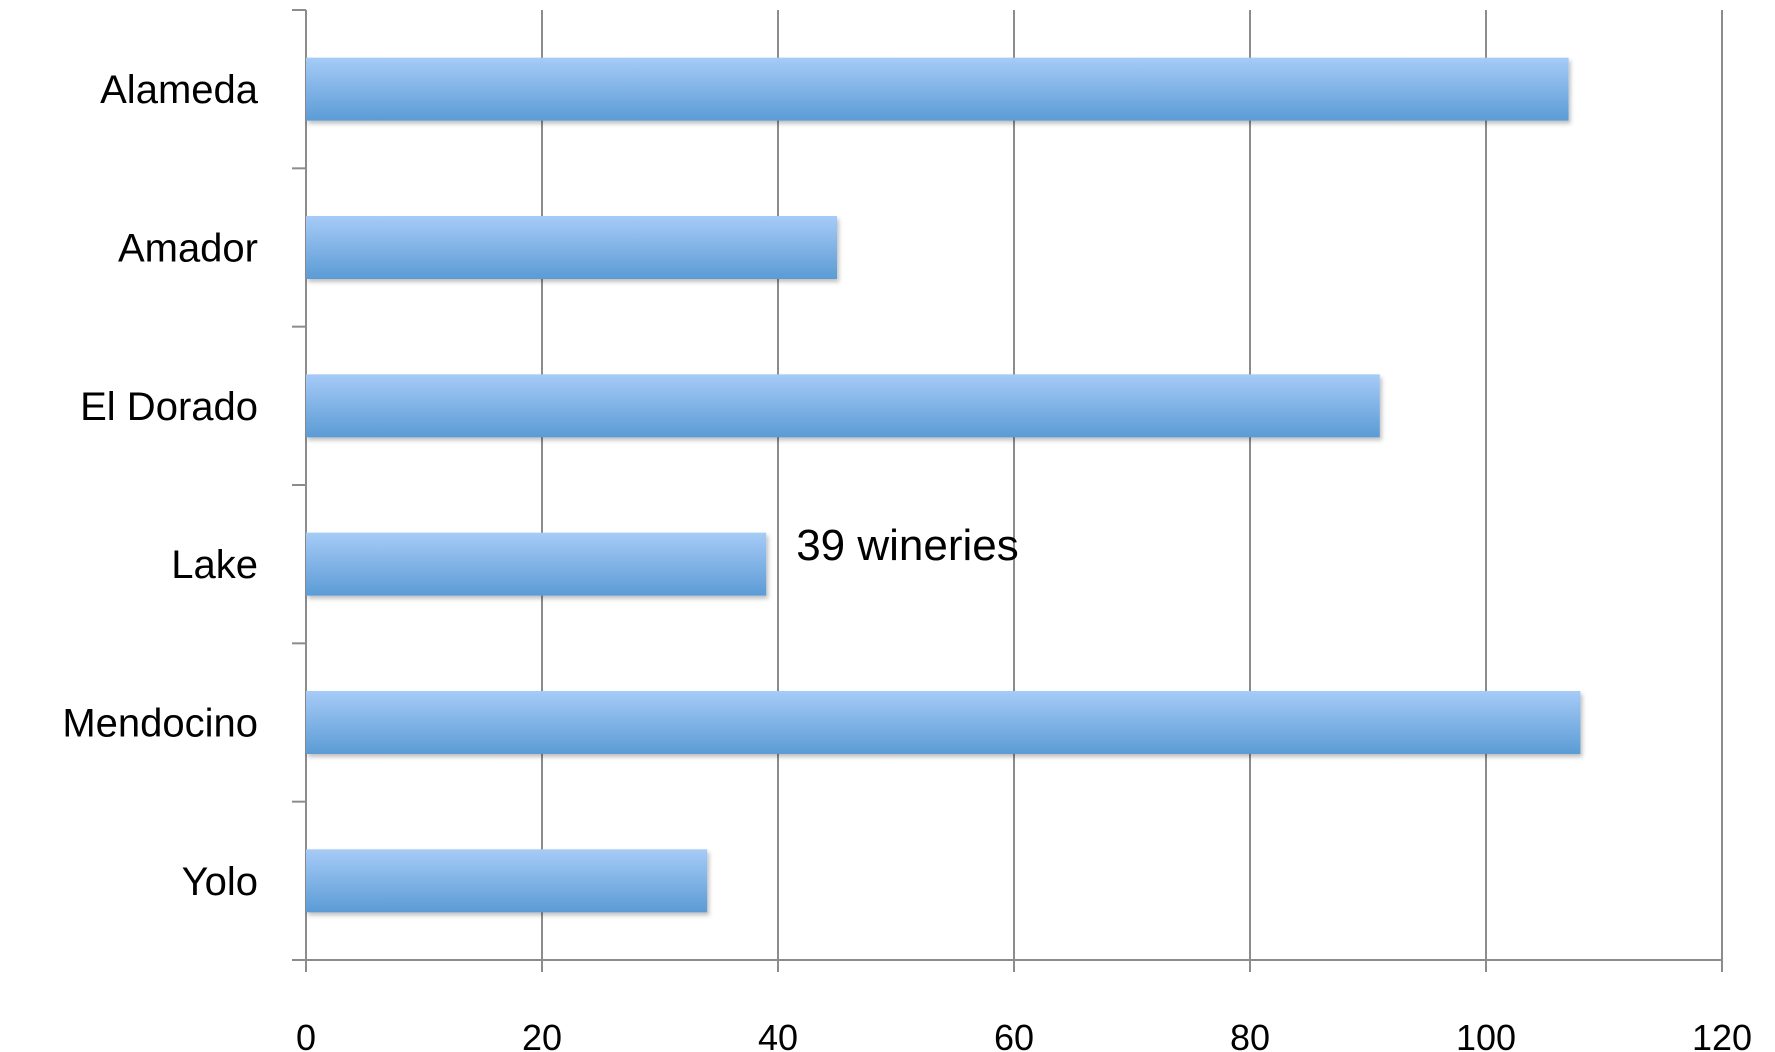 Image resolution: width=1775 pixels, height=1052 pixels. I want to click on x-tick-label: 100, so click(1486, 1034).